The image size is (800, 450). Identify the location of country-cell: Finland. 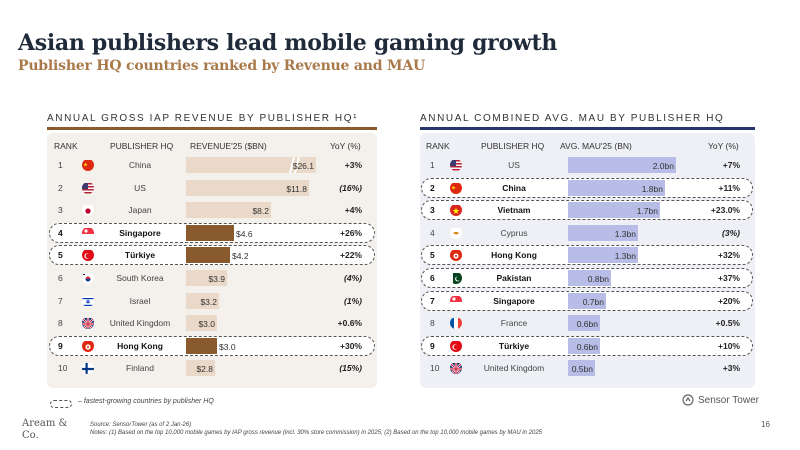
(140, 368).